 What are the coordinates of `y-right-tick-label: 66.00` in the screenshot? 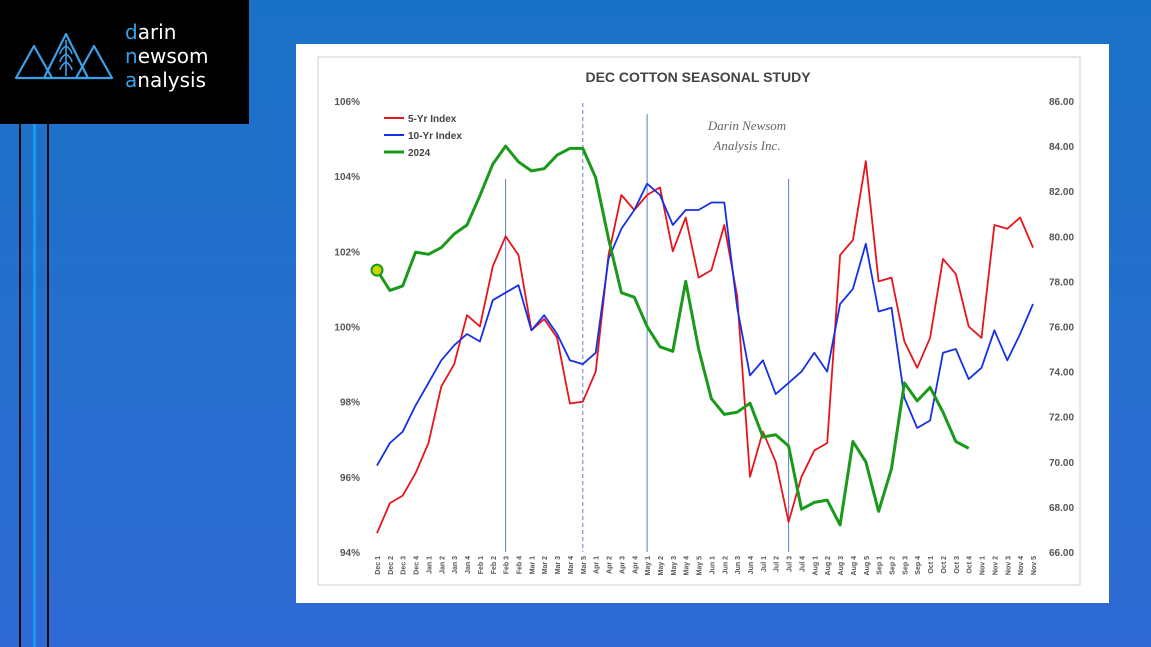 It's located at (1061, 553).